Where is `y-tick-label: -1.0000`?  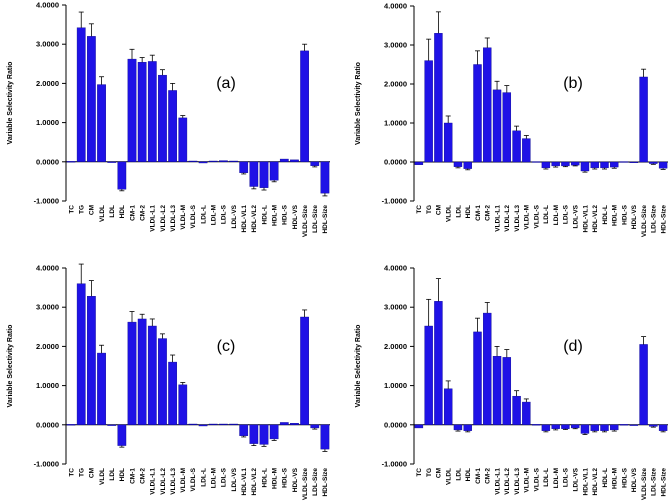 y-tick-label: -1.0000 is located at coordinates (394, 464).